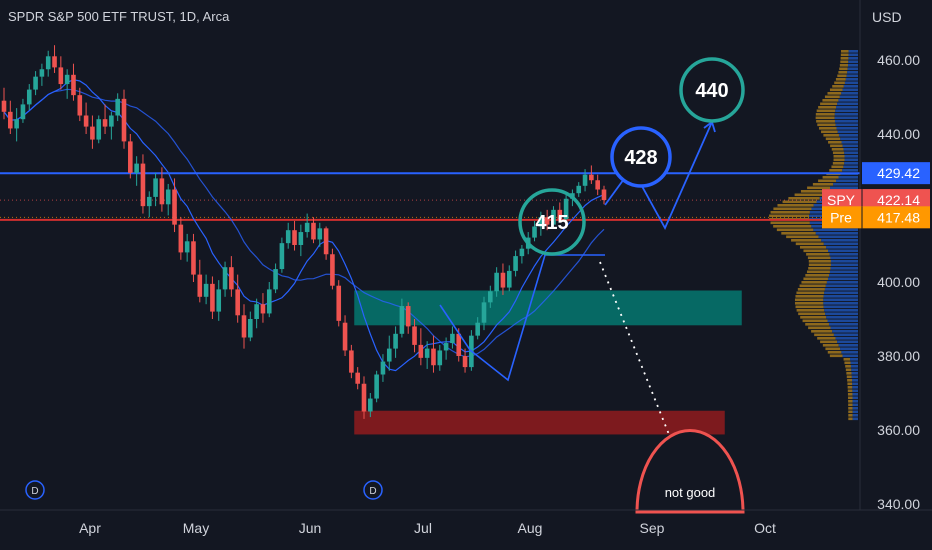 This screenshot has height=550, width=932. What do you see at coordinates (552, 222) in the screenshot?
I see `target-415-circle` at bounding box center [552, 222].